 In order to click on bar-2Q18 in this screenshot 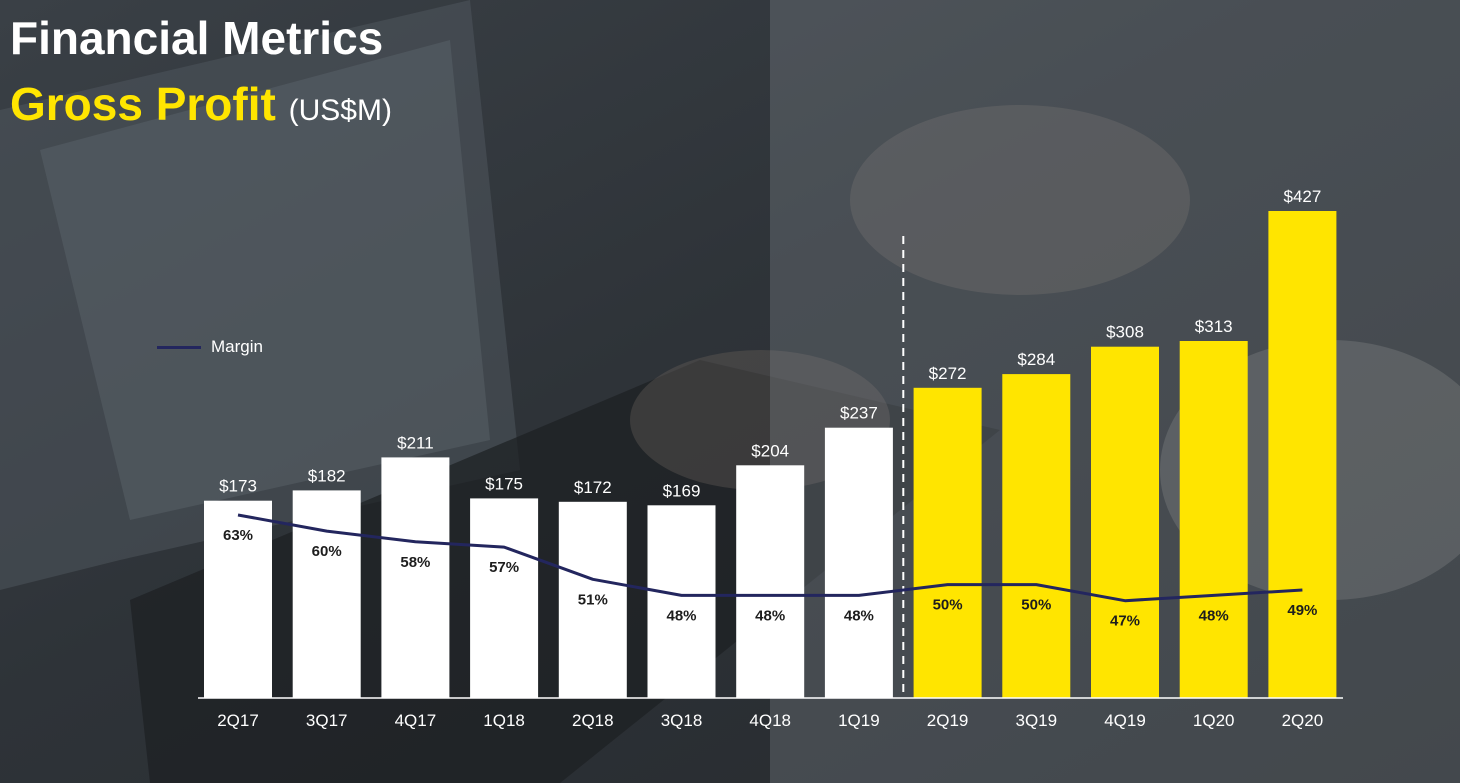, I will do `click(592, 599)`.